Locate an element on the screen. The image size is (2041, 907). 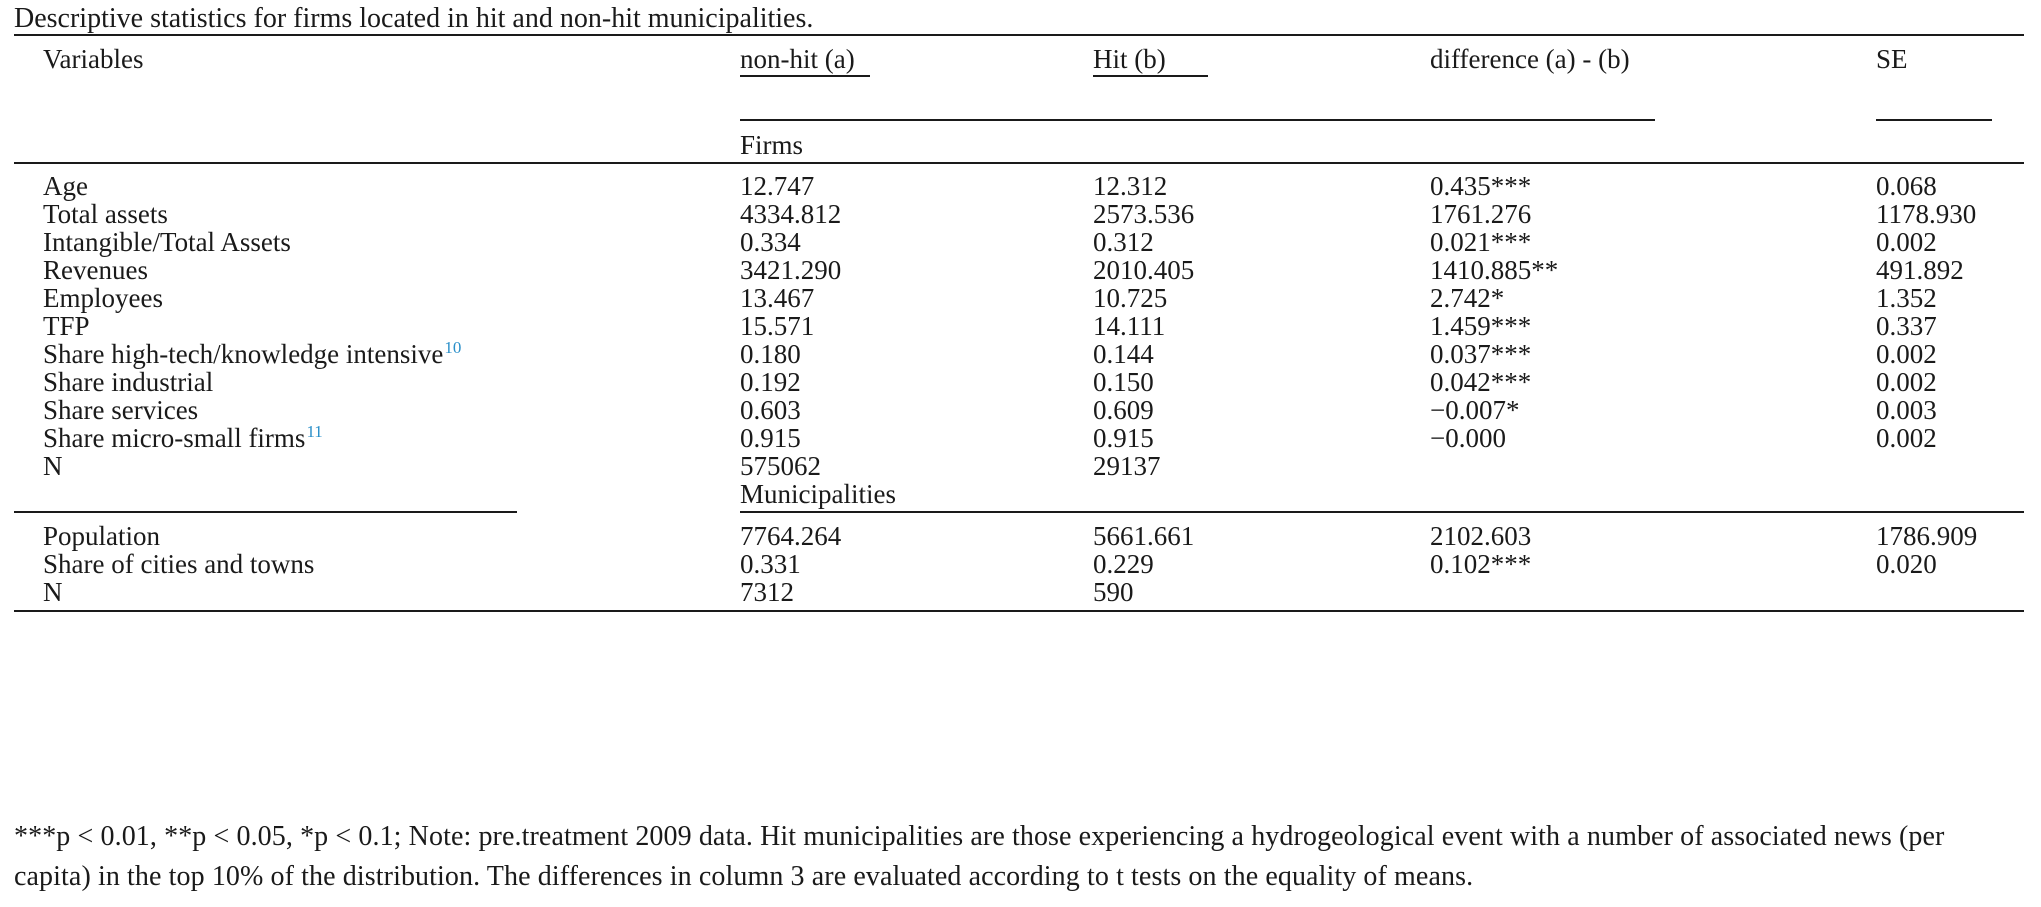
hit-underline is located at coordinates (1150, 76).